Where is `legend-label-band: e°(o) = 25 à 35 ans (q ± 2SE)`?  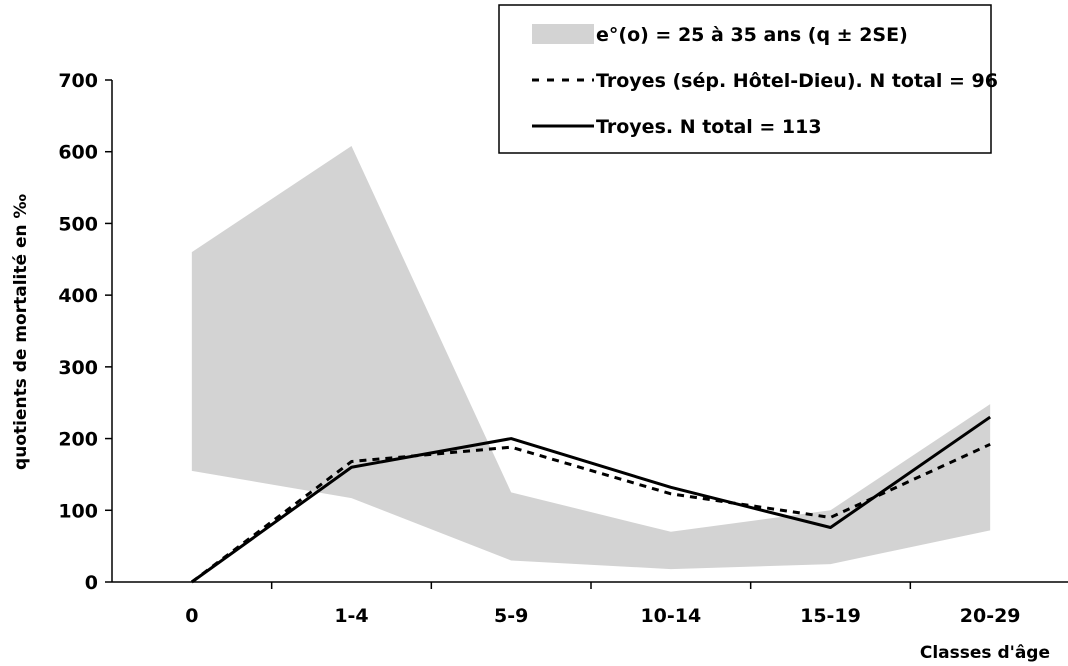
legend-label-band: e°(o) = 25 à 35 ans (q ± 2SE) is located at coordinates (752, 35).